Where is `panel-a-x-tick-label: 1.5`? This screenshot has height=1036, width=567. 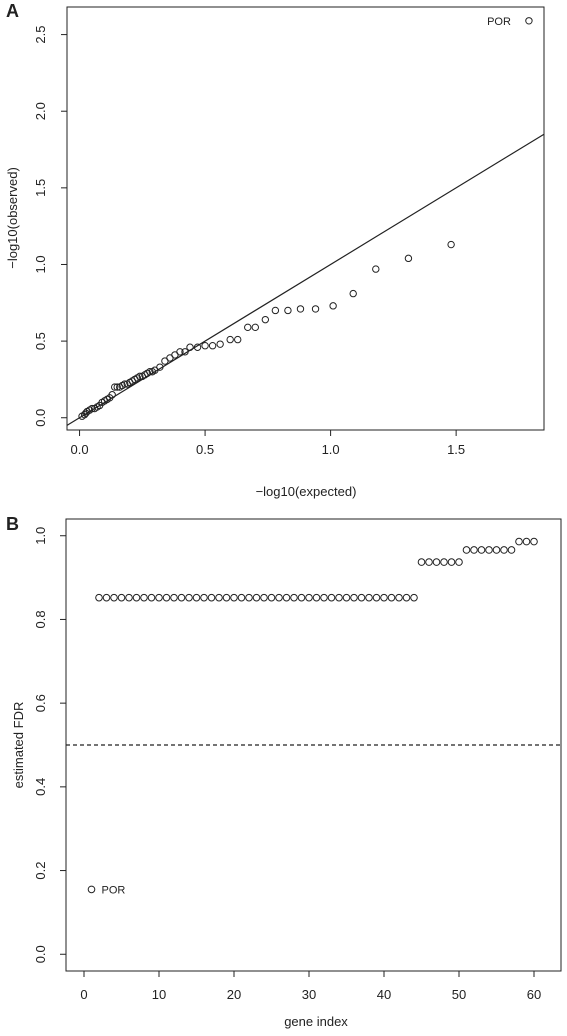 panel-a-x-tick-label: 1.5 is located at coordinates (456, 449).